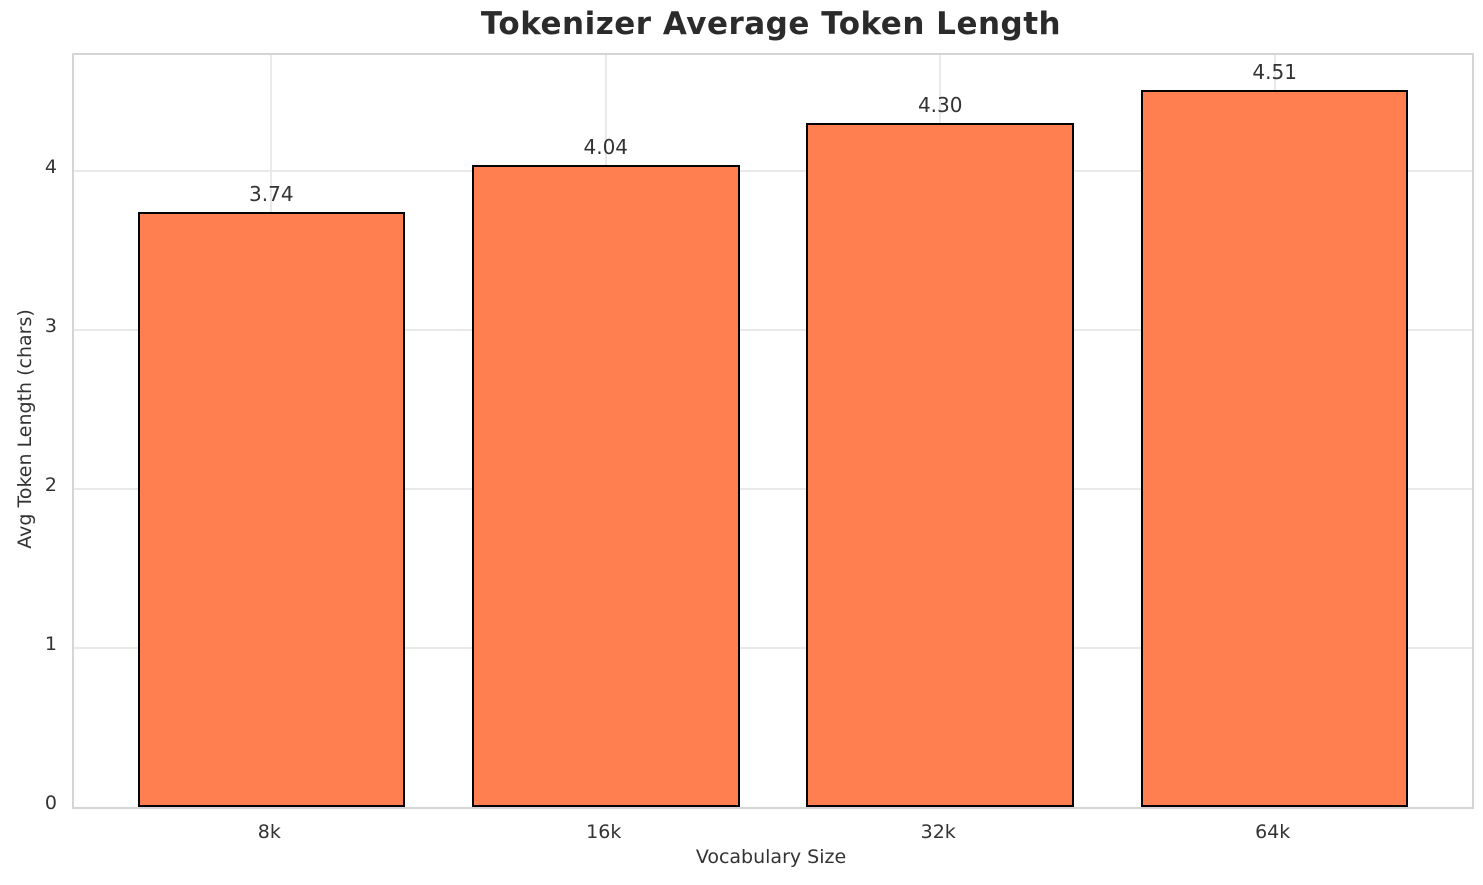  What do you see at coordinates (605, 485) in the screenshot?
I see `bar-16k` at bounding box center [605, 485].